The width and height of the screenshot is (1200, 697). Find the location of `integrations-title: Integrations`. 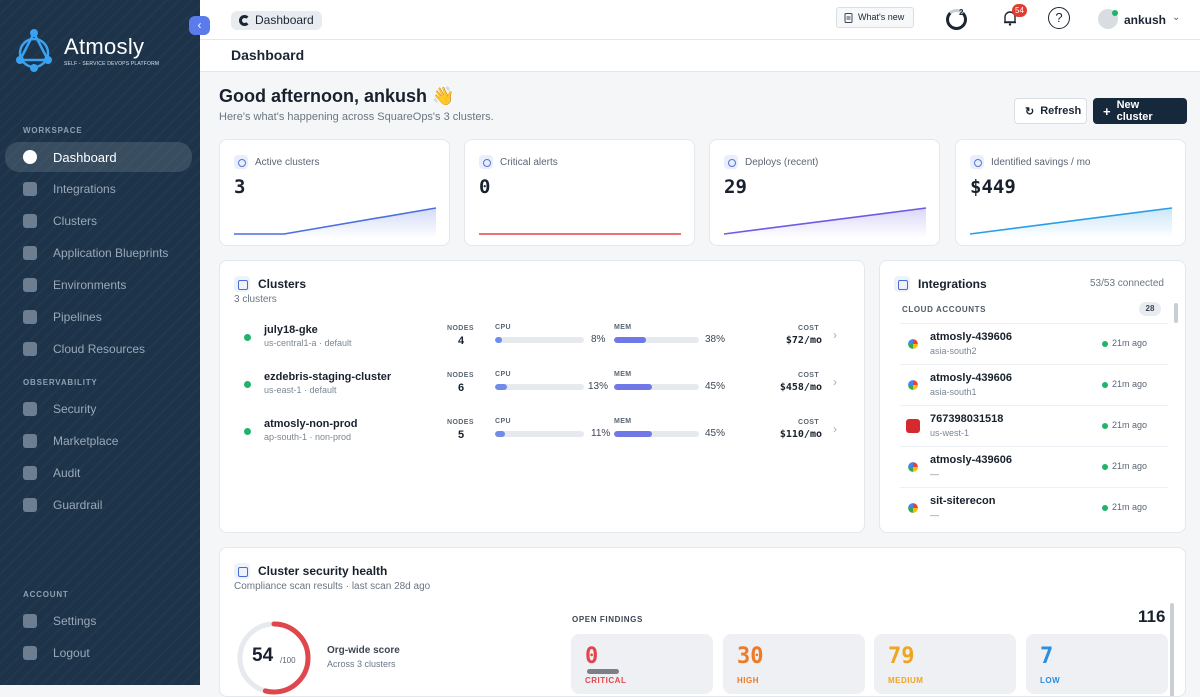

integrations-title: Integrations is located at coordinates (952, 284).